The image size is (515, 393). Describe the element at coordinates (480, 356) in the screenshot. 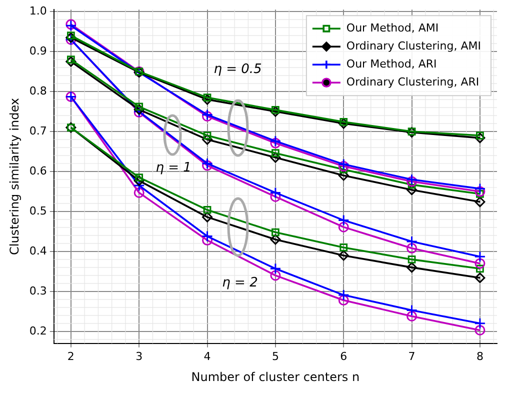

I see `x-tick-label: 8` at that location.